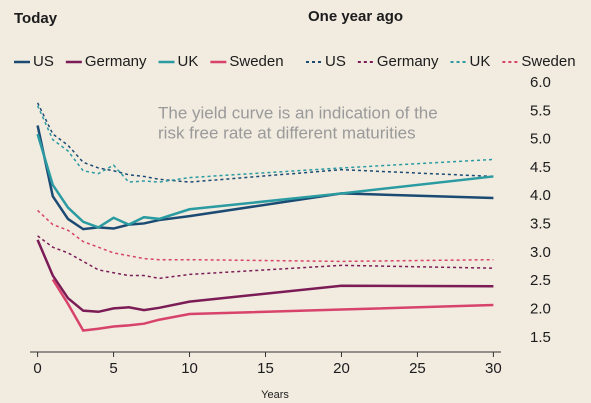  What do you see at coordinates (113, 368) in the screenshot?
I see `x-tick-label: 5` at bounding box center [113, 368].